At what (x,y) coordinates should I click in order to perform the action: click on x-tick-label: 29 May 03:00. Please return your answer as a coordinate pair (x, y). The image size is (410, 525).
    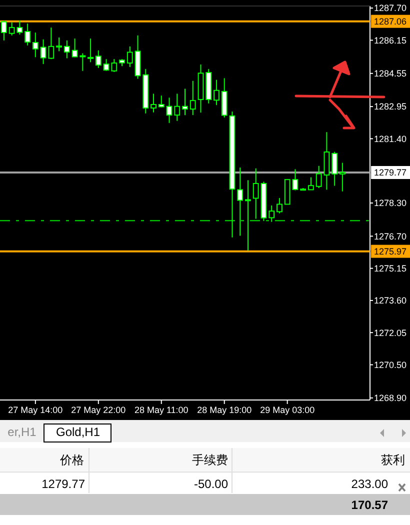
    Looking at the image, I should click on (287, 410).